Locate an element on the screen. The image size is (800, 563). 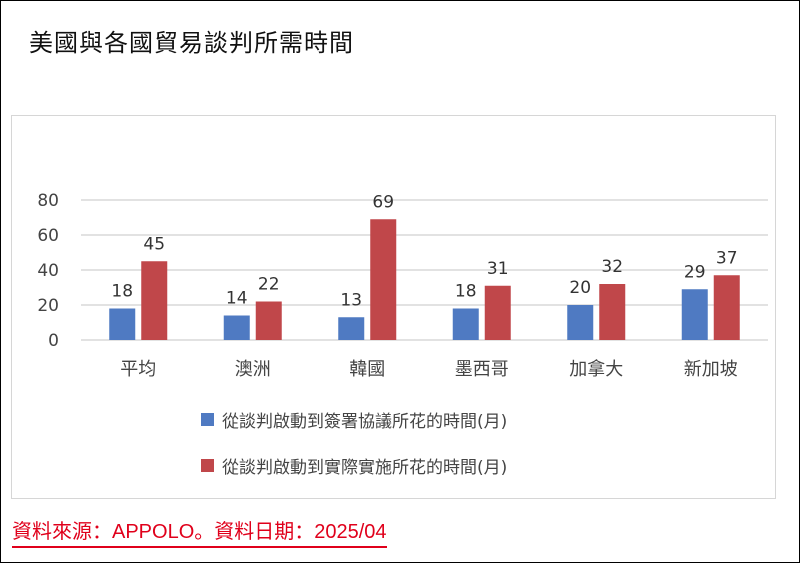
x-tick-label: 韓國 is located at coordinates (367, 369).